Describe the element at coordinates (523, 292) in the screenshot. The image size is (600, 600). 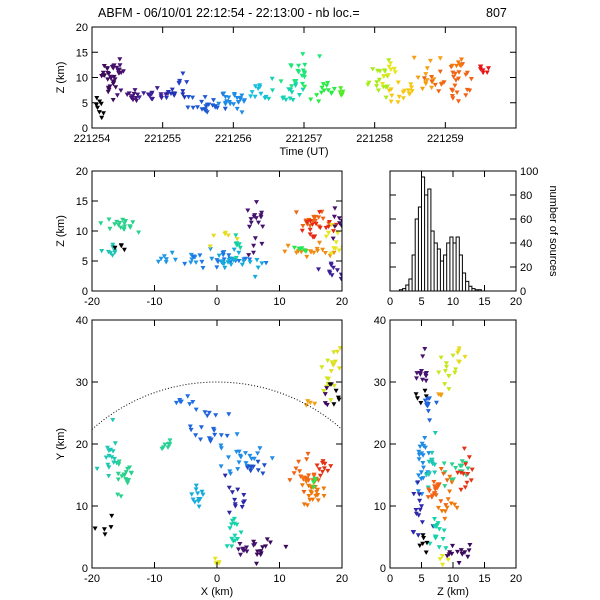
I see `height_histogram-y-tick-label: 0` at that location.